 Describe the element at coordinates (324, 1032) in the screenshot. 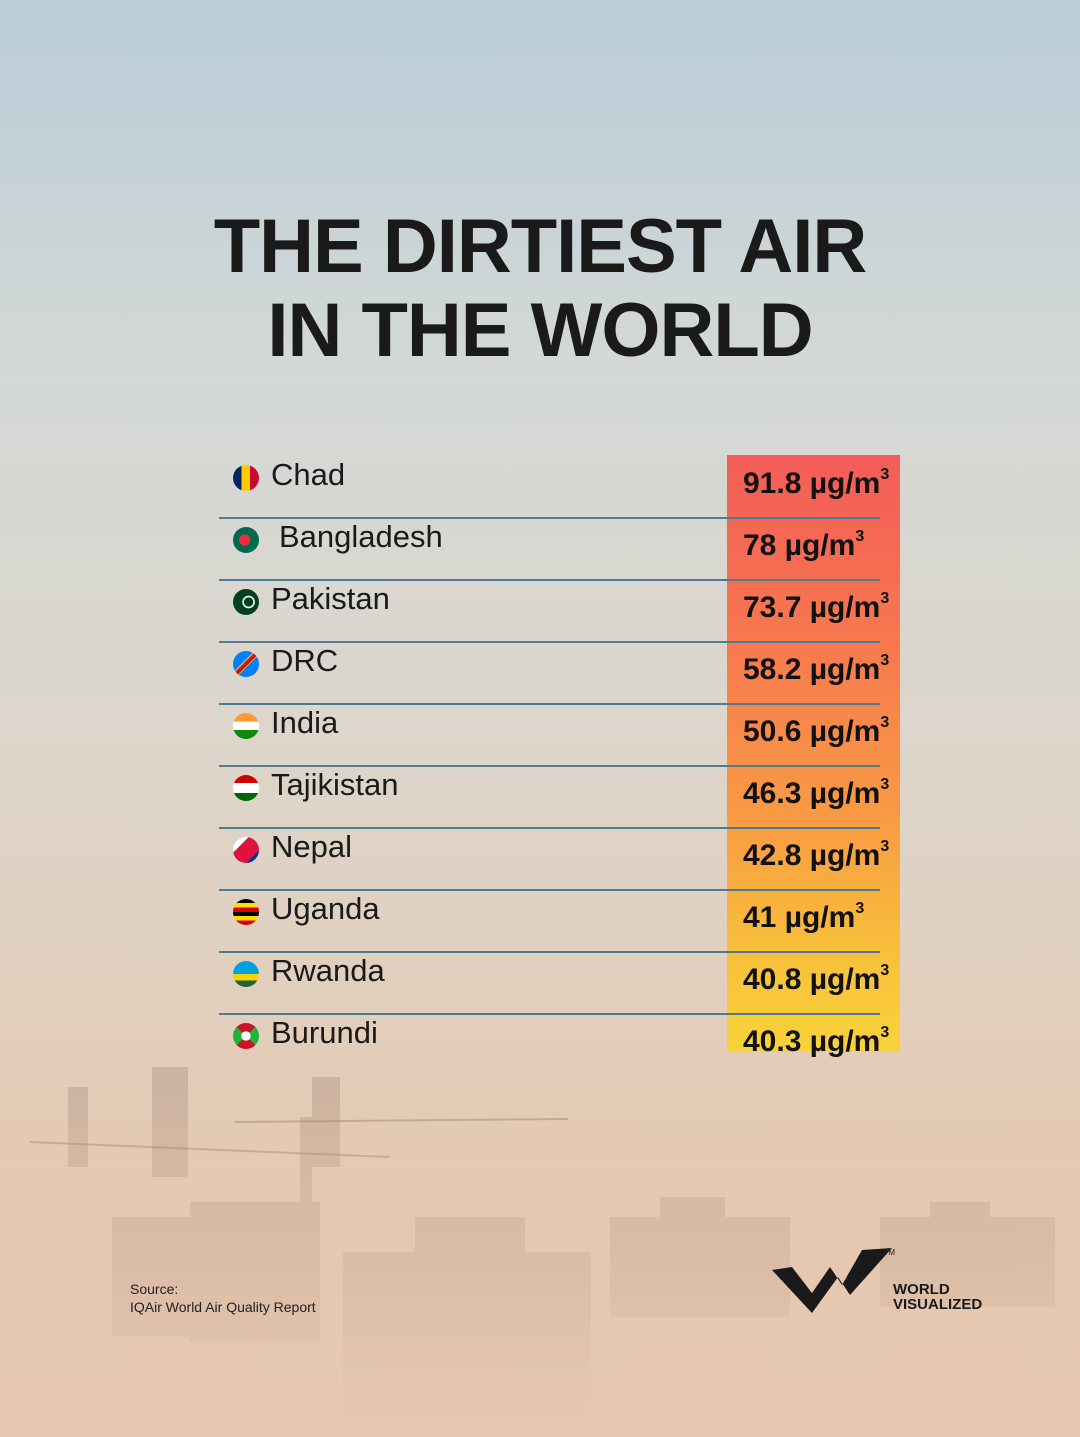

I see `country-name: Burundi` at that location.